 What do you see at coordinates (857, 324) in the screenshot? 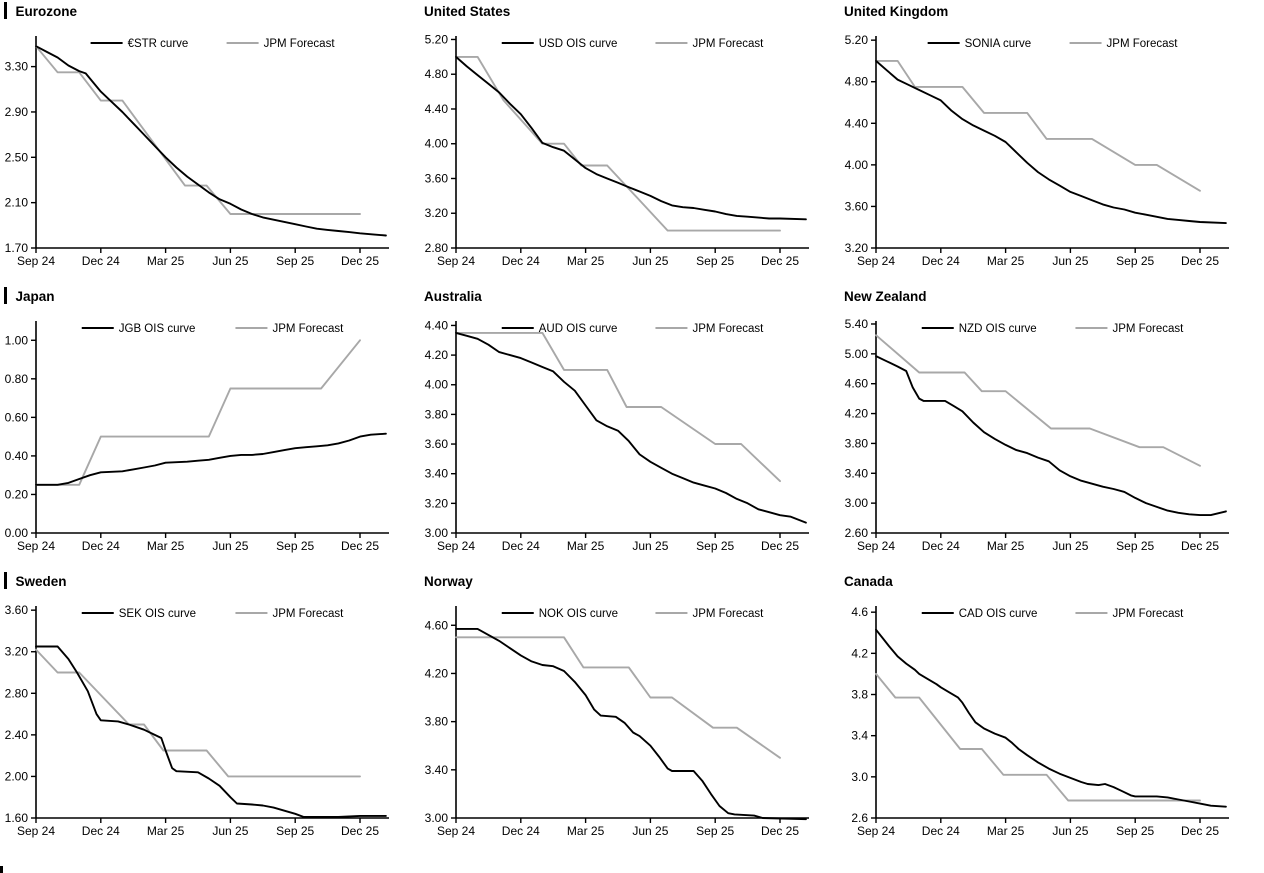
I see `y-tick-label: 5.40` at bounding box center [857, 324].